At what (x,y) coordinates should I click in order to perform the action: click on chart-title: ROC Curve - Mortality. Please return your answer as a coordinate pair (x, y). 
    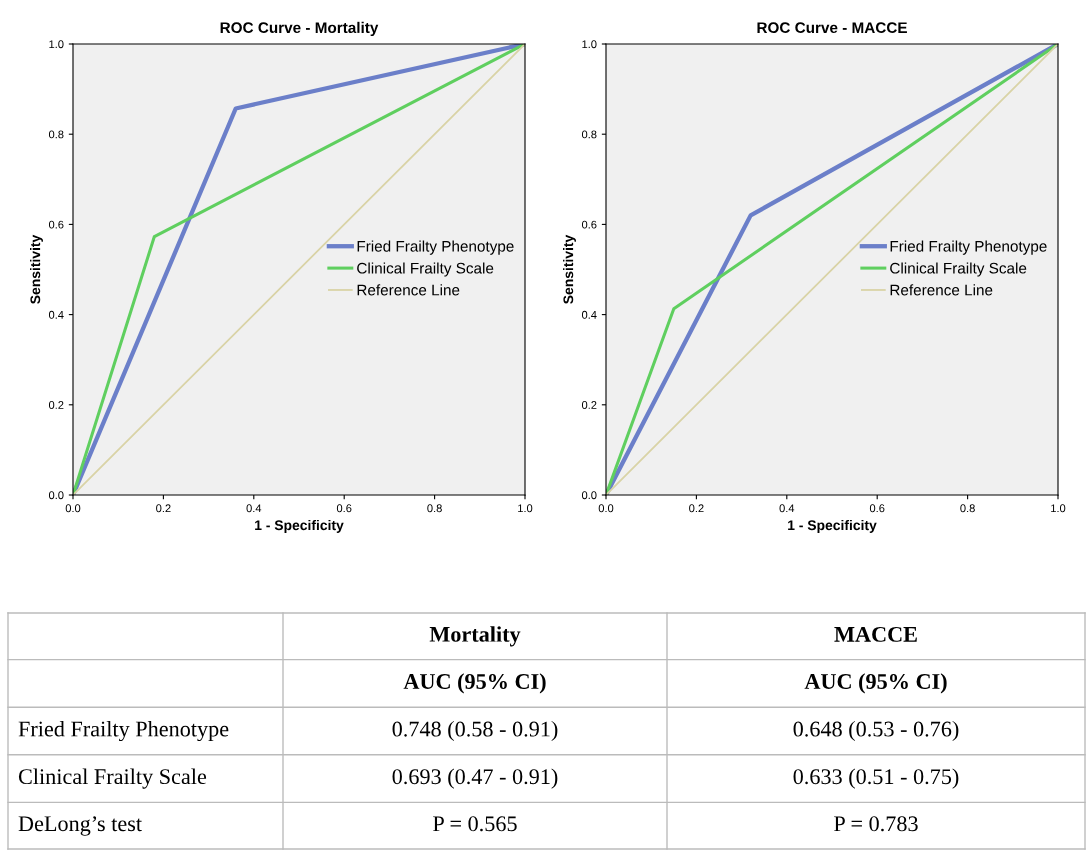
    Looking at the image, I should click on (299, 29).